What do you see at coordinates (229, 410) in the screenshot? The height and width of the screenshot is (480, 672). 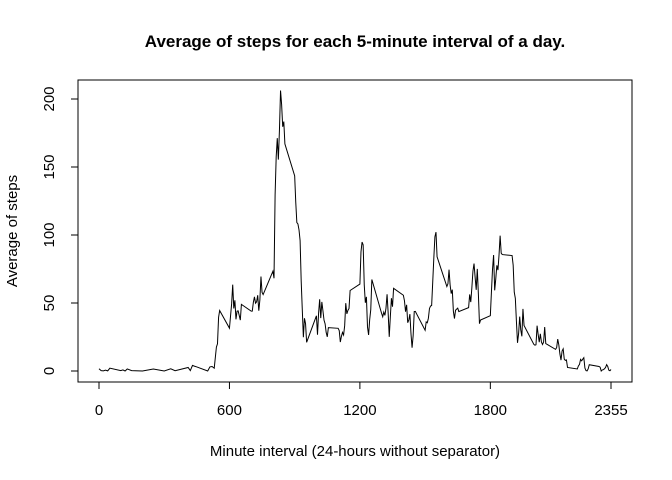 I see `x-tick-label: 600` at bounding box center [229, 410].